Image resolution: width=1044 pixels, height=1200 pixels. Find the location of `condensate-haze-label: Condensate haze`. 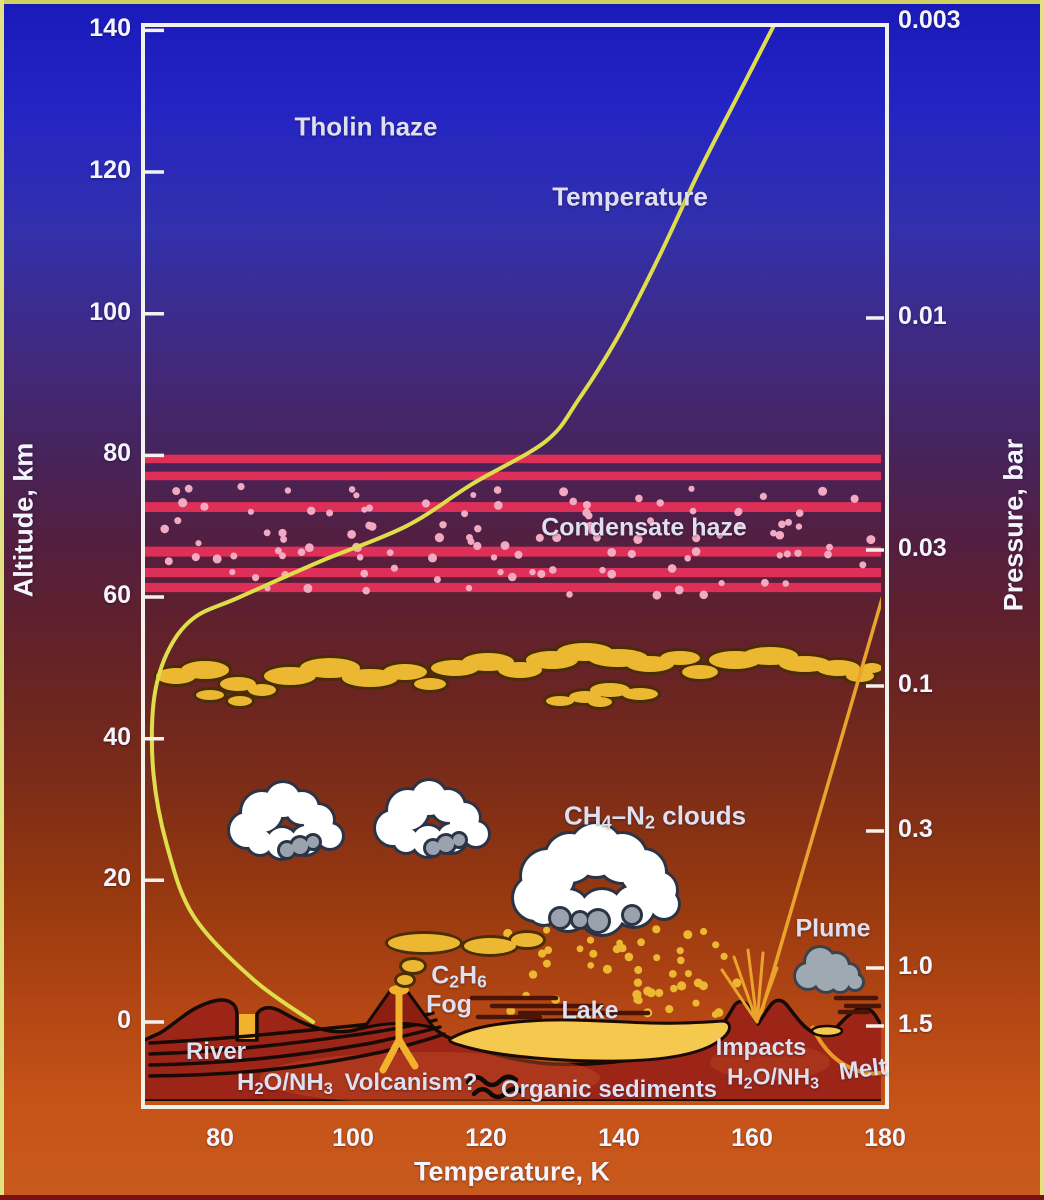

condensate-haze-label: Condensate haze is located at coordinates (644, 527).